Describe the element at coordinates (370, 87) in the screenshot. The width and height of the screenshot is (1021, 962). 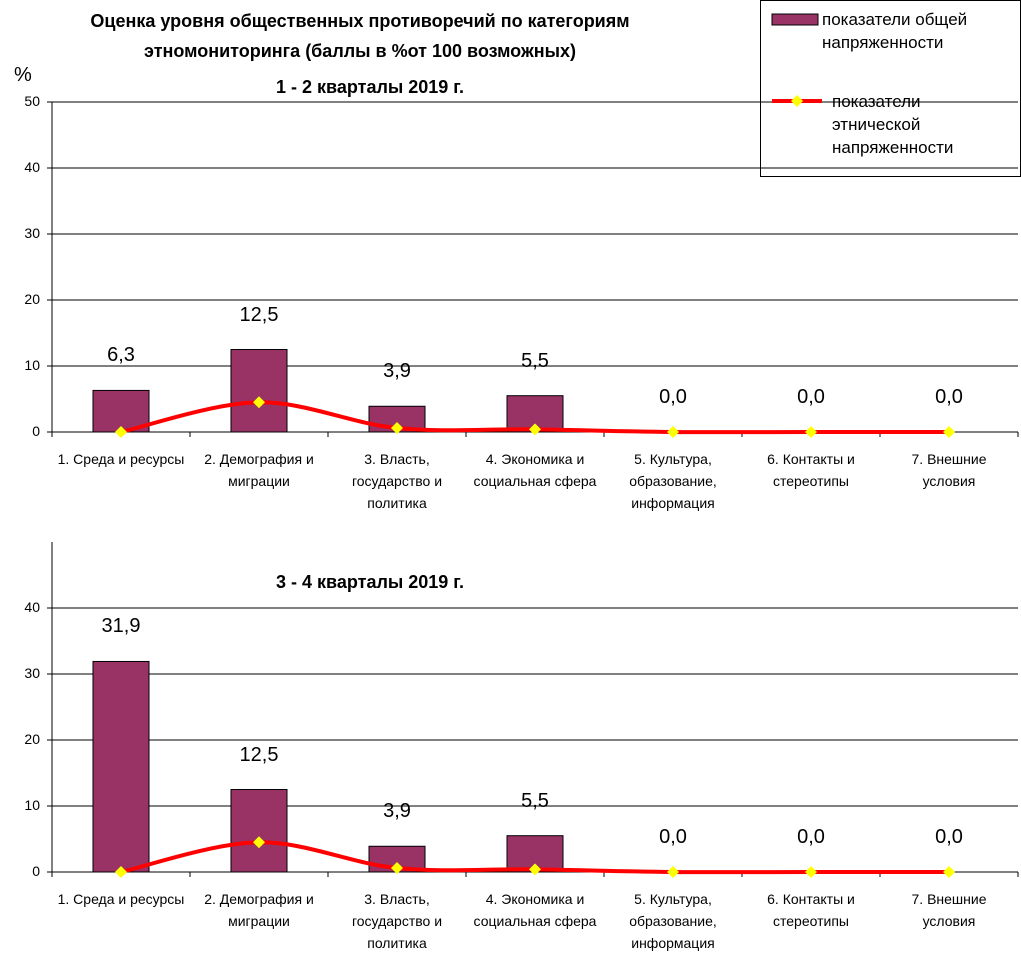
I see `subtitle: 1 - 2 кварталы 2019 г.` at that location.